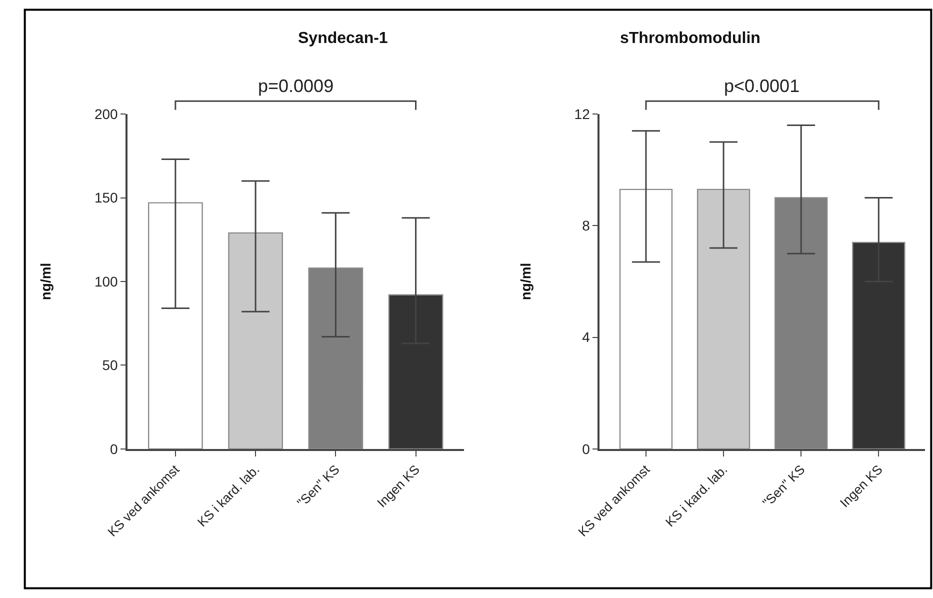 This screenshot has width=933, height=598. What do you see at coordinates (762, 86) in the screenshot?
I see `text: p<0.0001` at bounding box center [762, 86].